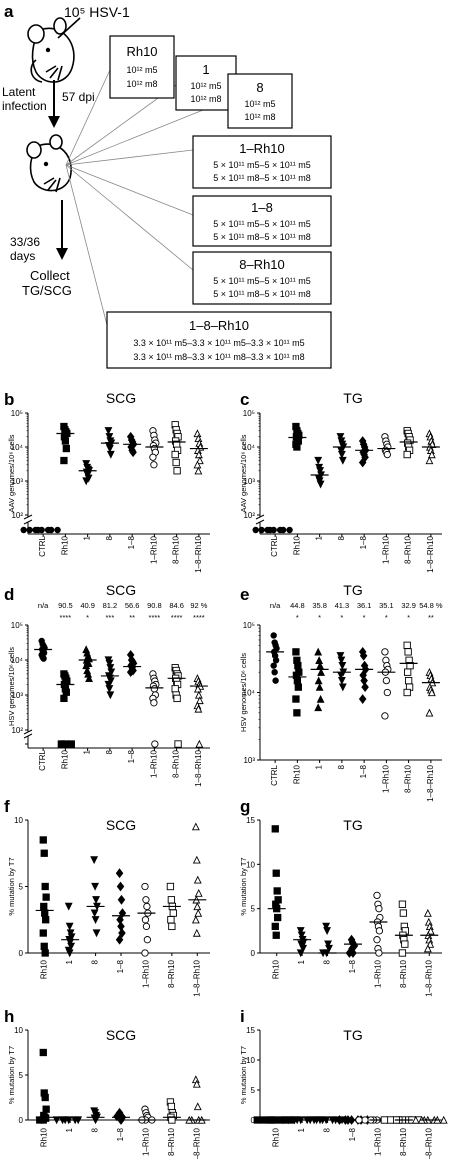  Describe the element at coordinates (431, 605) in the screenshot. I see `percent-label: 54.8 %` at that location.